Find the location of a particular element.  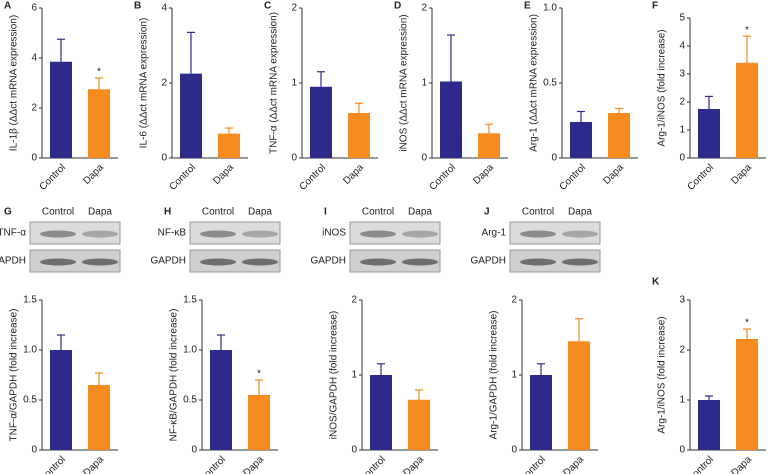

blot-band-label: TNF-α is located at coordinates (13, 233).